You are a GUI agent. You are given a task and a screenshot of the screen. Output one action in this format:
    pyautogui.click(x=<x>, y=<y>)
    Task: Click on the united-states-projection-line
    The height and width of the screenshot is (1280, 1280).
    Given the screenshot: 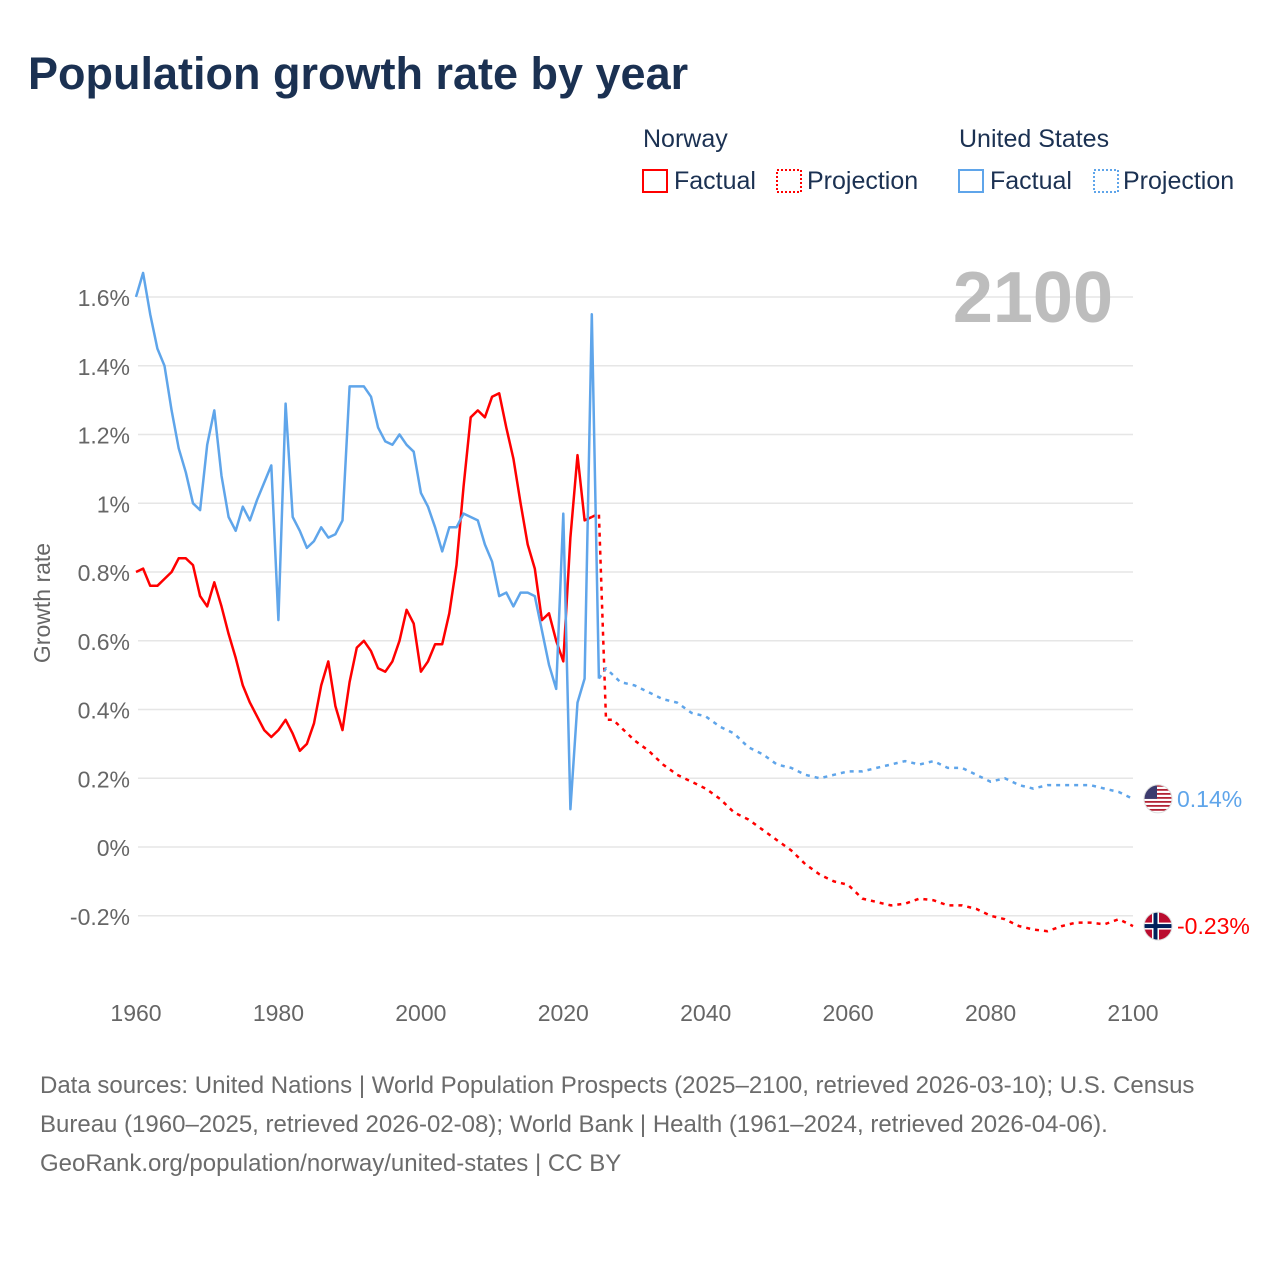 What is the action you would take?
    pyautogui.click(x=865, y=734)
    